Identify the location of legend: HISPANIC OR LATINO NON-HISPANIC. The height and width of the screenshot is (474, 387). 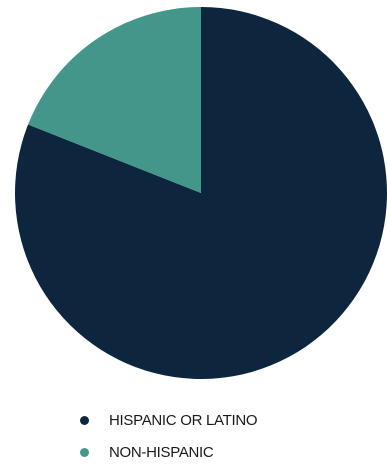
(169, 442).